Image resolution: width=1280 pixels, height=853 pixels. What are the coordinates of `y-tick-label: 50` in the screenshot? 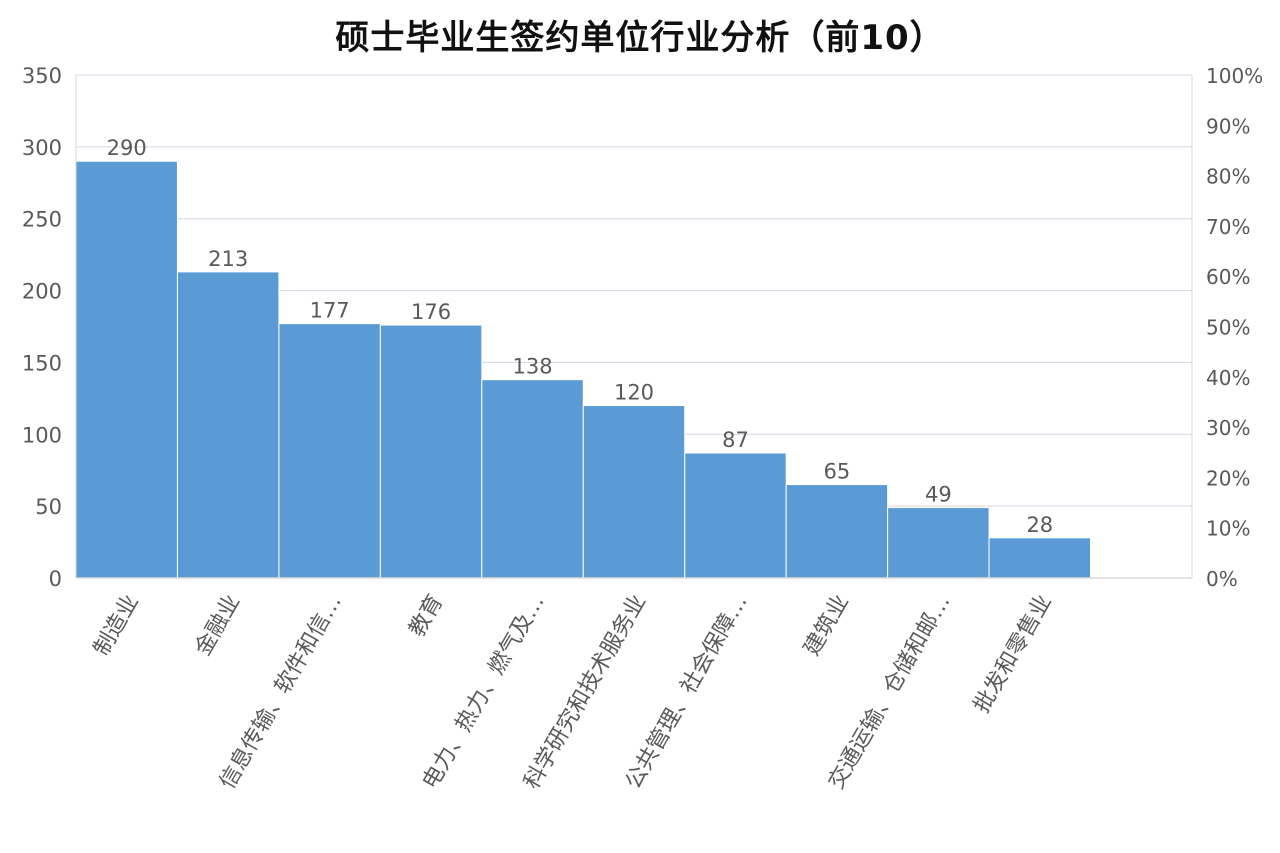 It's located at (48, 507).